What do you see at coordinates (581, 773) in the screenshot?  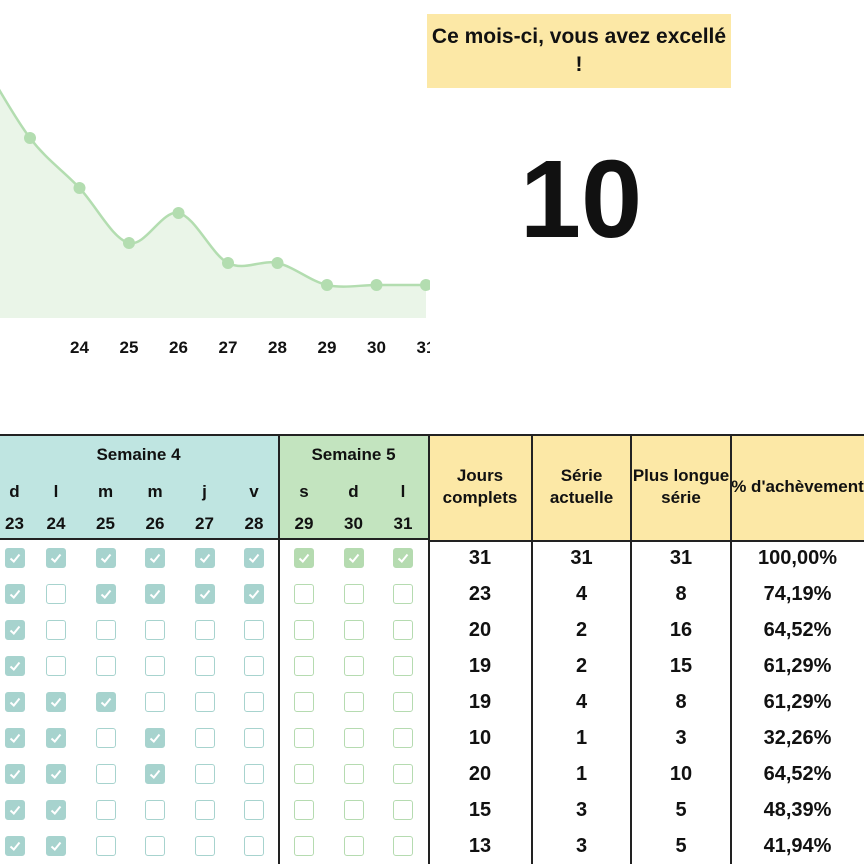 I see `stat-value: 1` at bounding box center [581, 773].